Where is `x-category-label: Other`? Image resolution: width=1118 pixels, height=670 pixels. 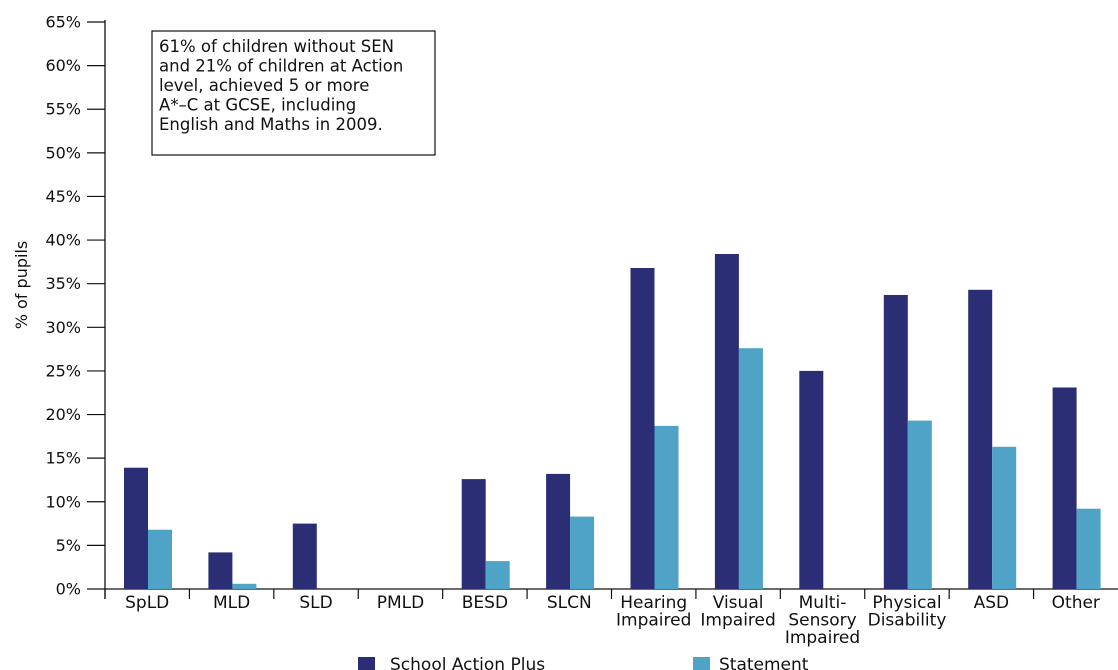 x-category-label: Other is located at coordinates (1076, 603).